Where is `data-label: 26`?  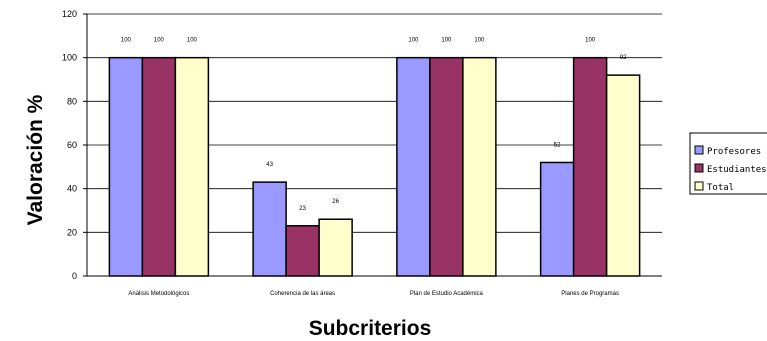
data-label: 26 is located at coordinates (335, 202).